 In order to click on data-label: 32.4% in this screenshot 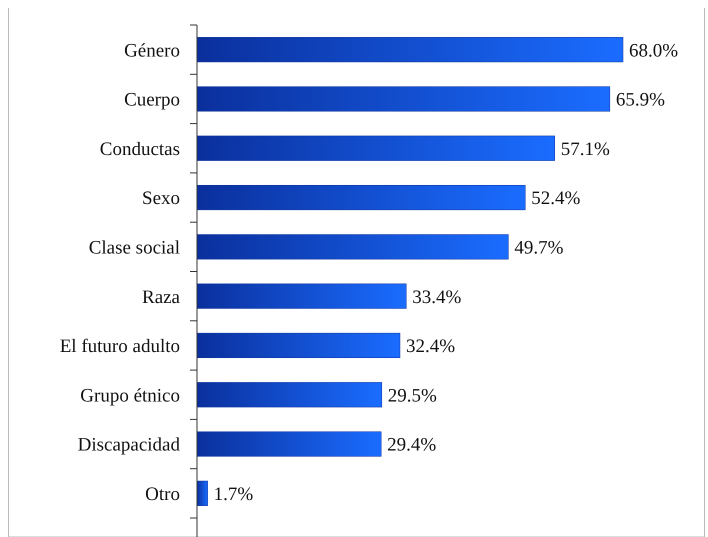, I will do `click(431, 347)`.